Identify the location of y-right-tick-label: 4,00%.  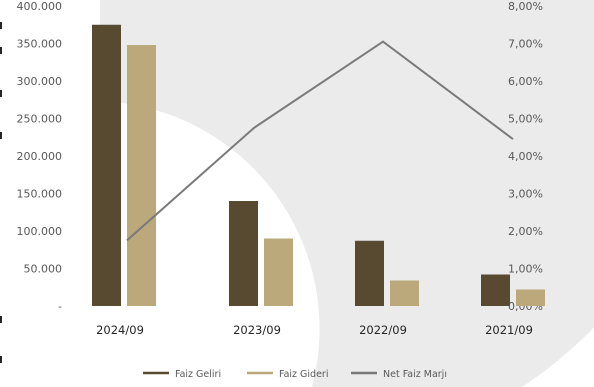
(525, 156).